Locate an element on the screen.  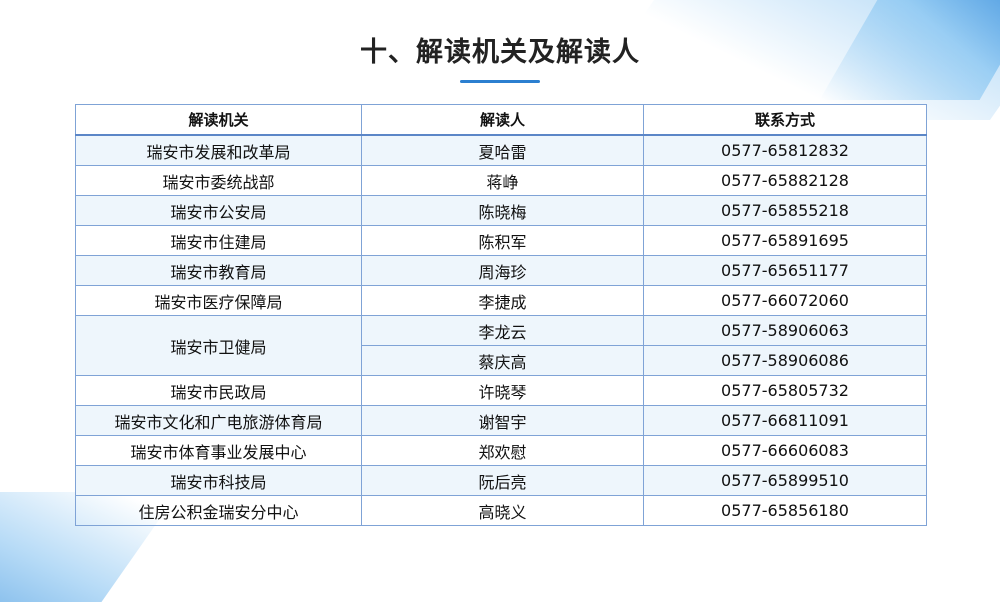
cell-person: 郑欢慰 is located at coordinates (502, 450).